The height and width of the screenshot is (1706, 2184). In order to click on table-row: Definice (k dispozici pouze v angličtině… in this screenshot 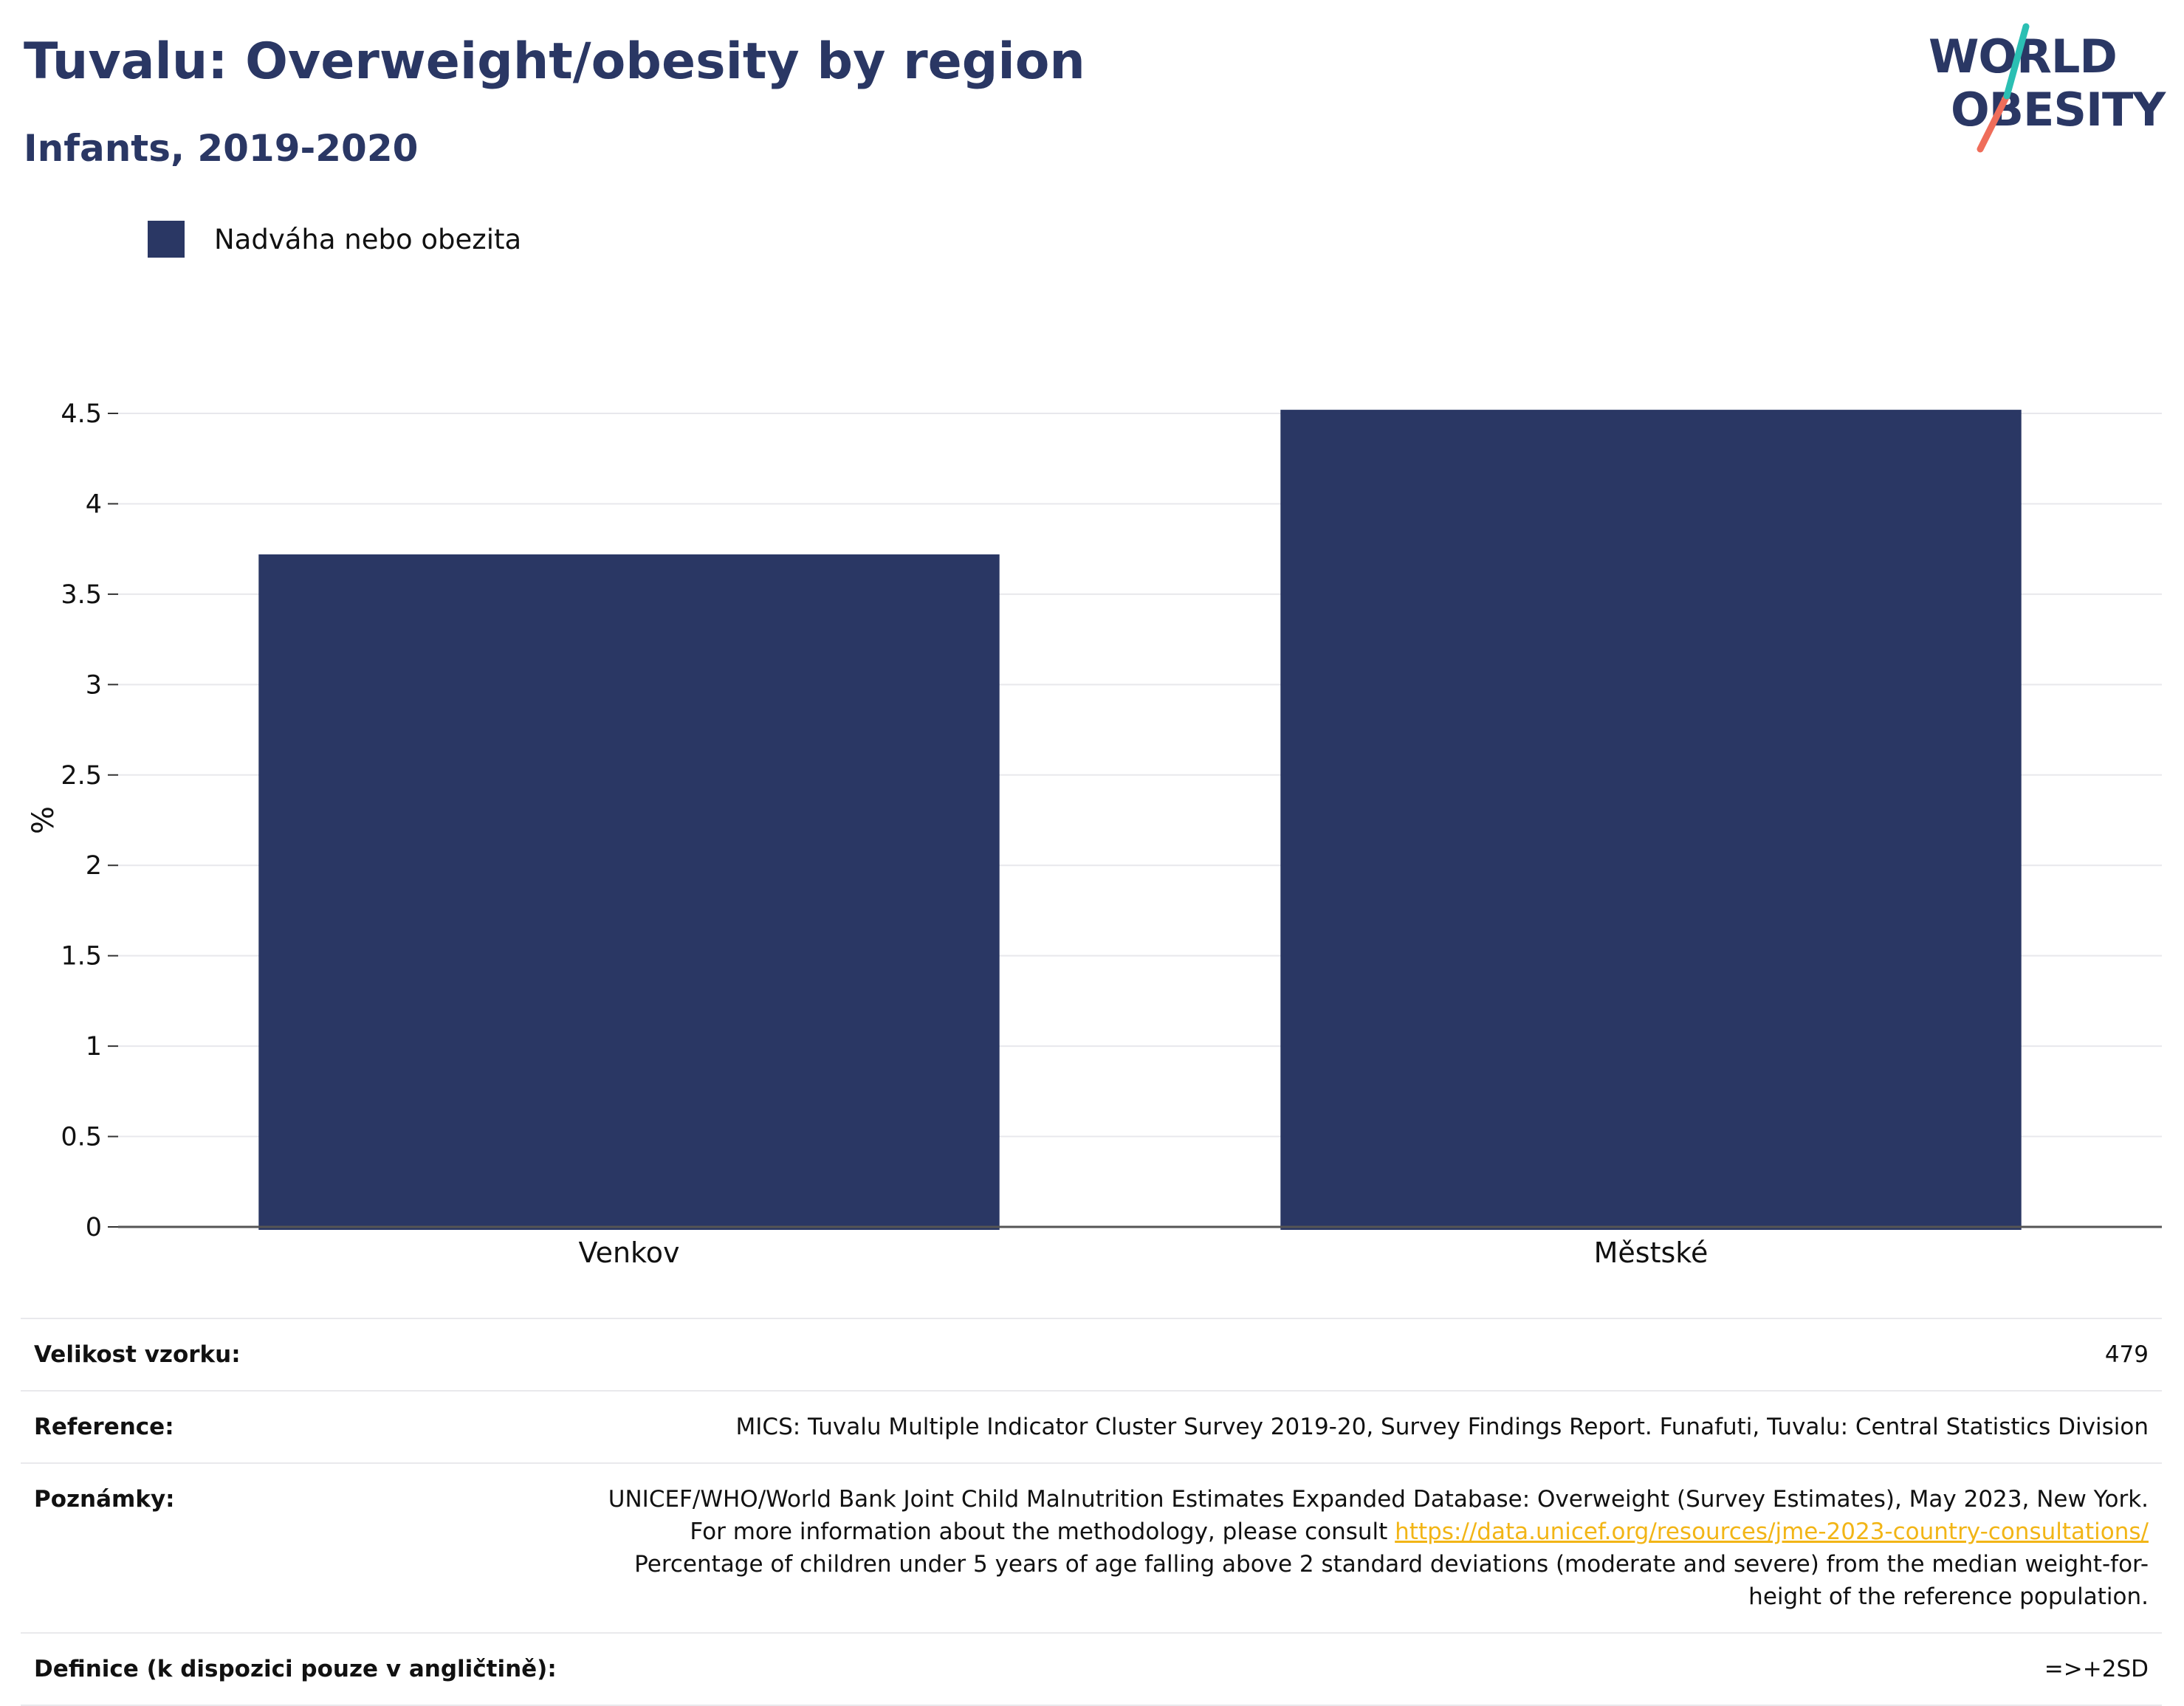, I will do `click(1092, 1669)`.